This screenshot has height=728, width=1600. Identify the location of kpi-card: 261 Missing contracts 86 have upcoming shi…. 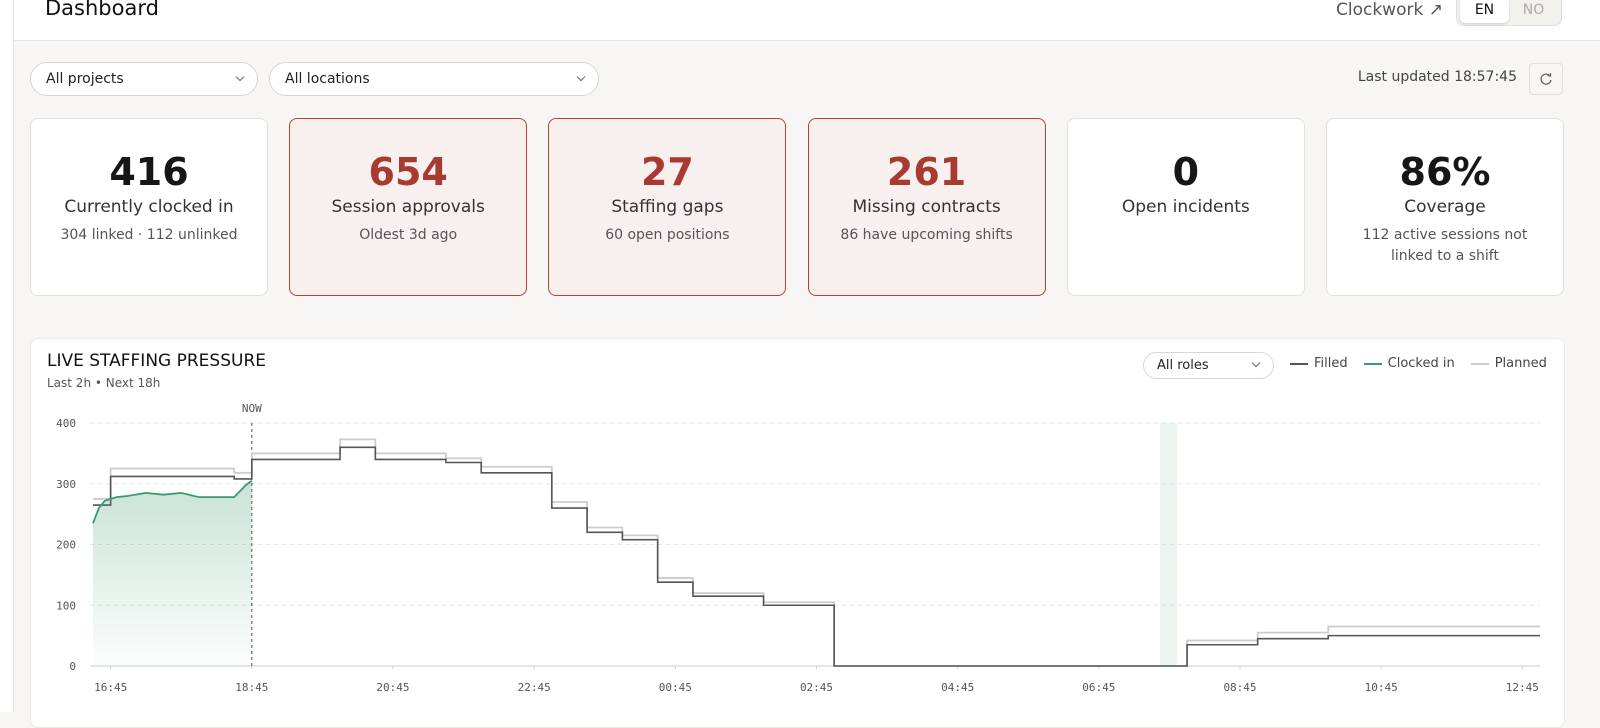
(926, 207).